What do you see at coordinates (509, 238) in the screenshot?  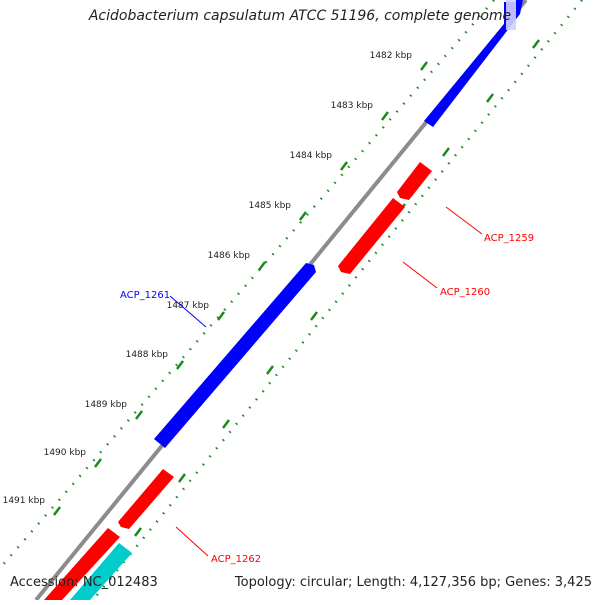 I see `gene-label-acp-1259: ACP_1259` at bounding box center [509, 238].